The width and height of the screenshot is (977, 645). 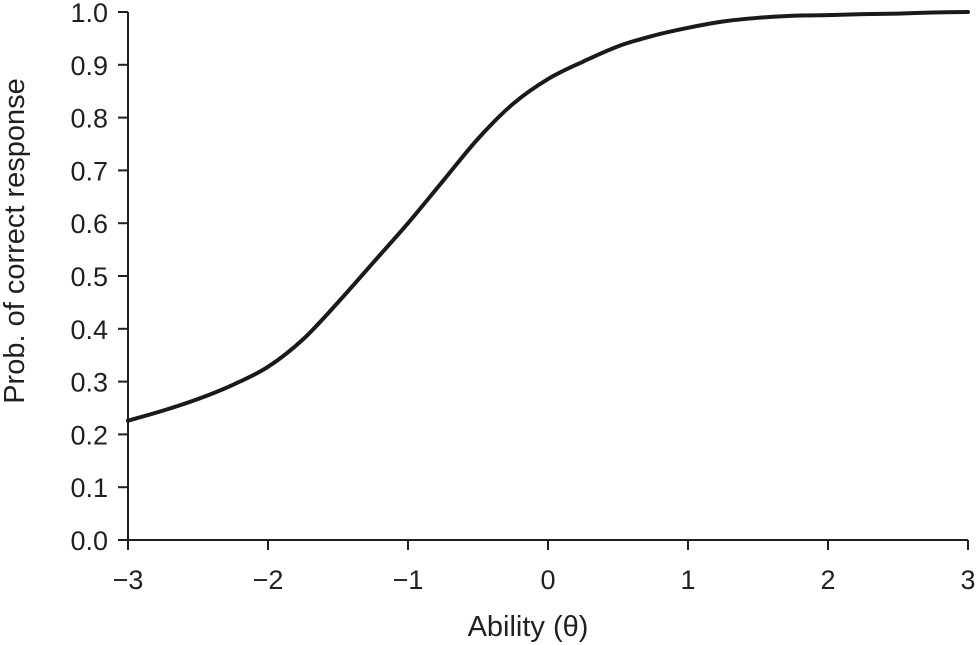 What do you see at coordinates (89, 66) in the screenshot?
I see `y-tick-label: 0.9` at bounding box center [89, 66].